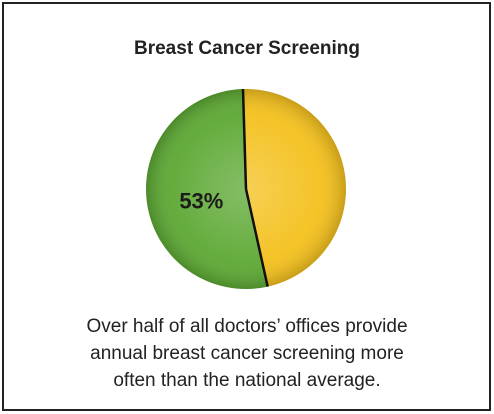 The image size is (494, 414). I want to click on slice-label: 53%, so click(201, 200).